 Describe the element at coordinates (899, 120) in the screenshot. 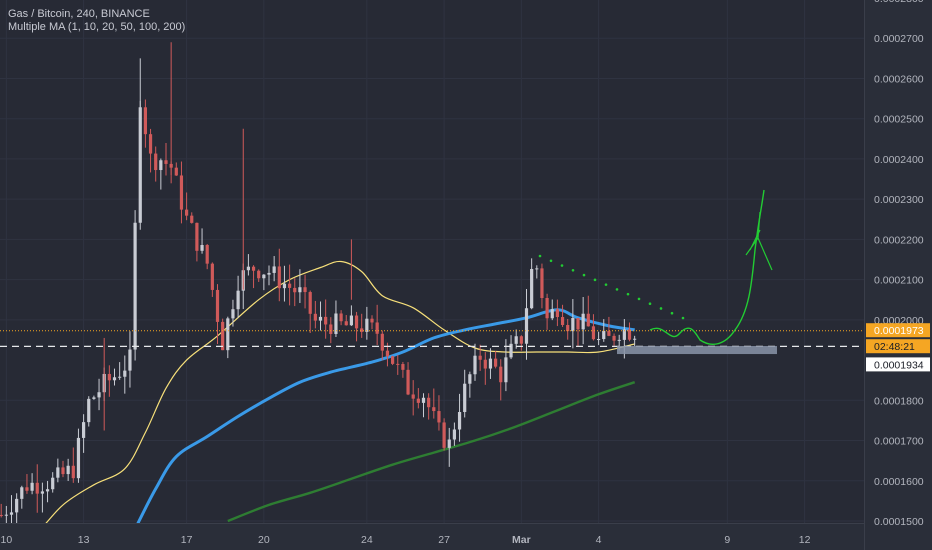

I see `price-tick-label: 0.0002500` at that location.